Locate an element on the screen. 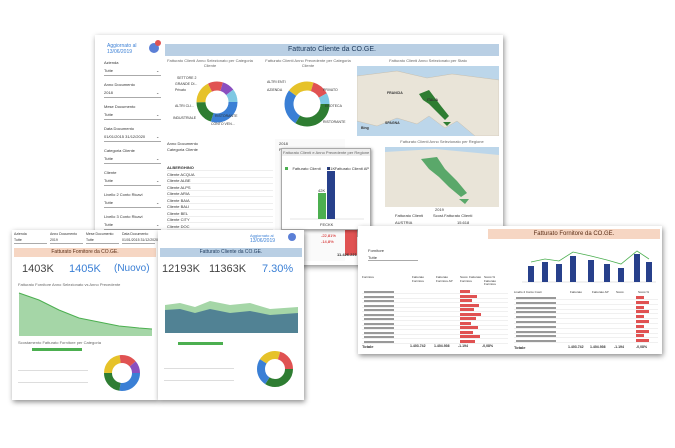 This screenshot has height=448, width=675. donut-label: ENOTECA is located at coordinates (333, 106).